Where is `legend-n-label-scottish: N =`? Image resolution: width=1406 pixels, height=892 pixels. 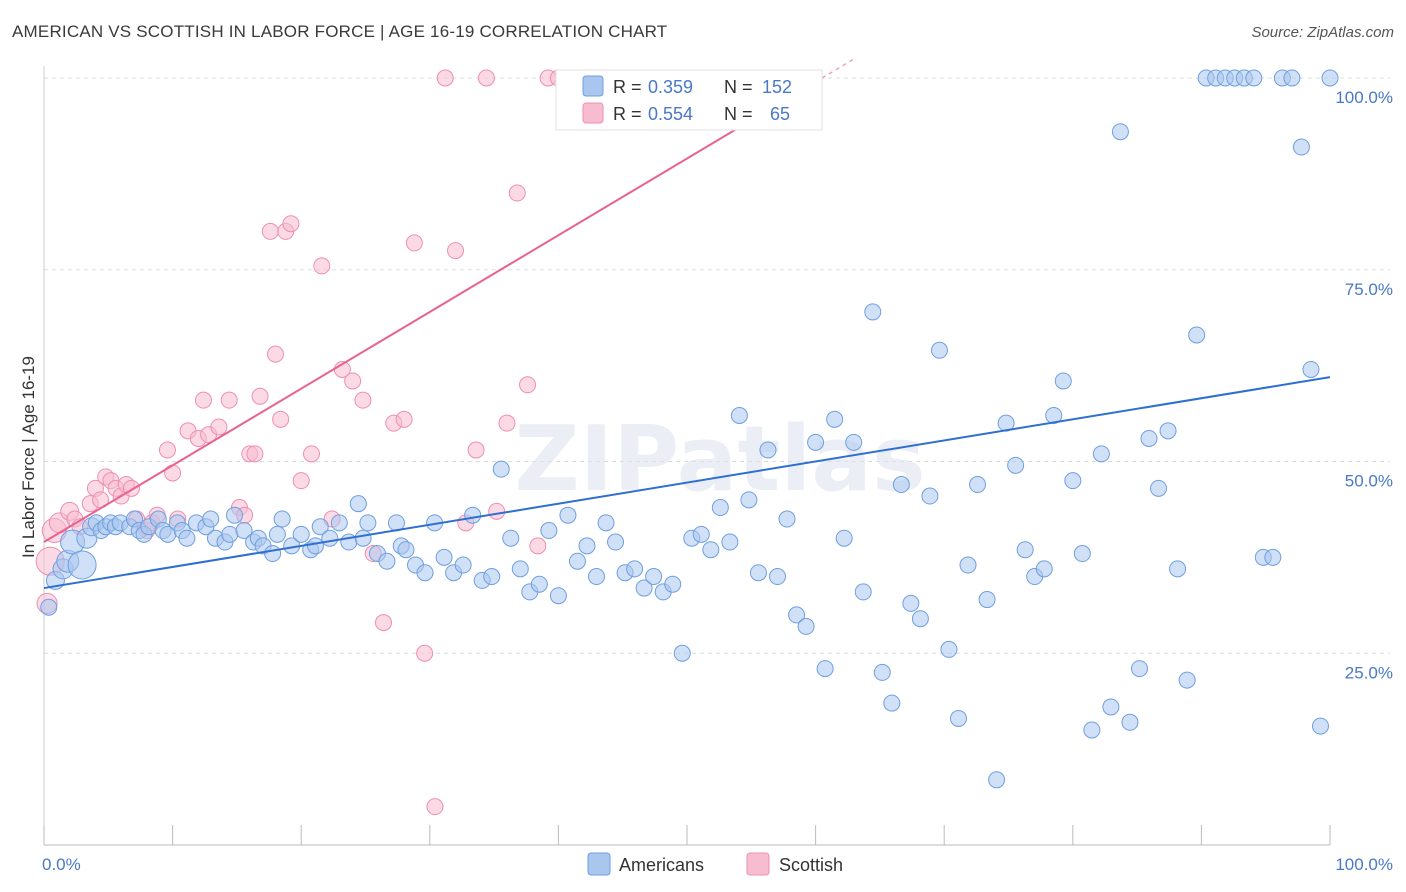
legend-n-label-scottish: N = is located at coordinates (738, 114).